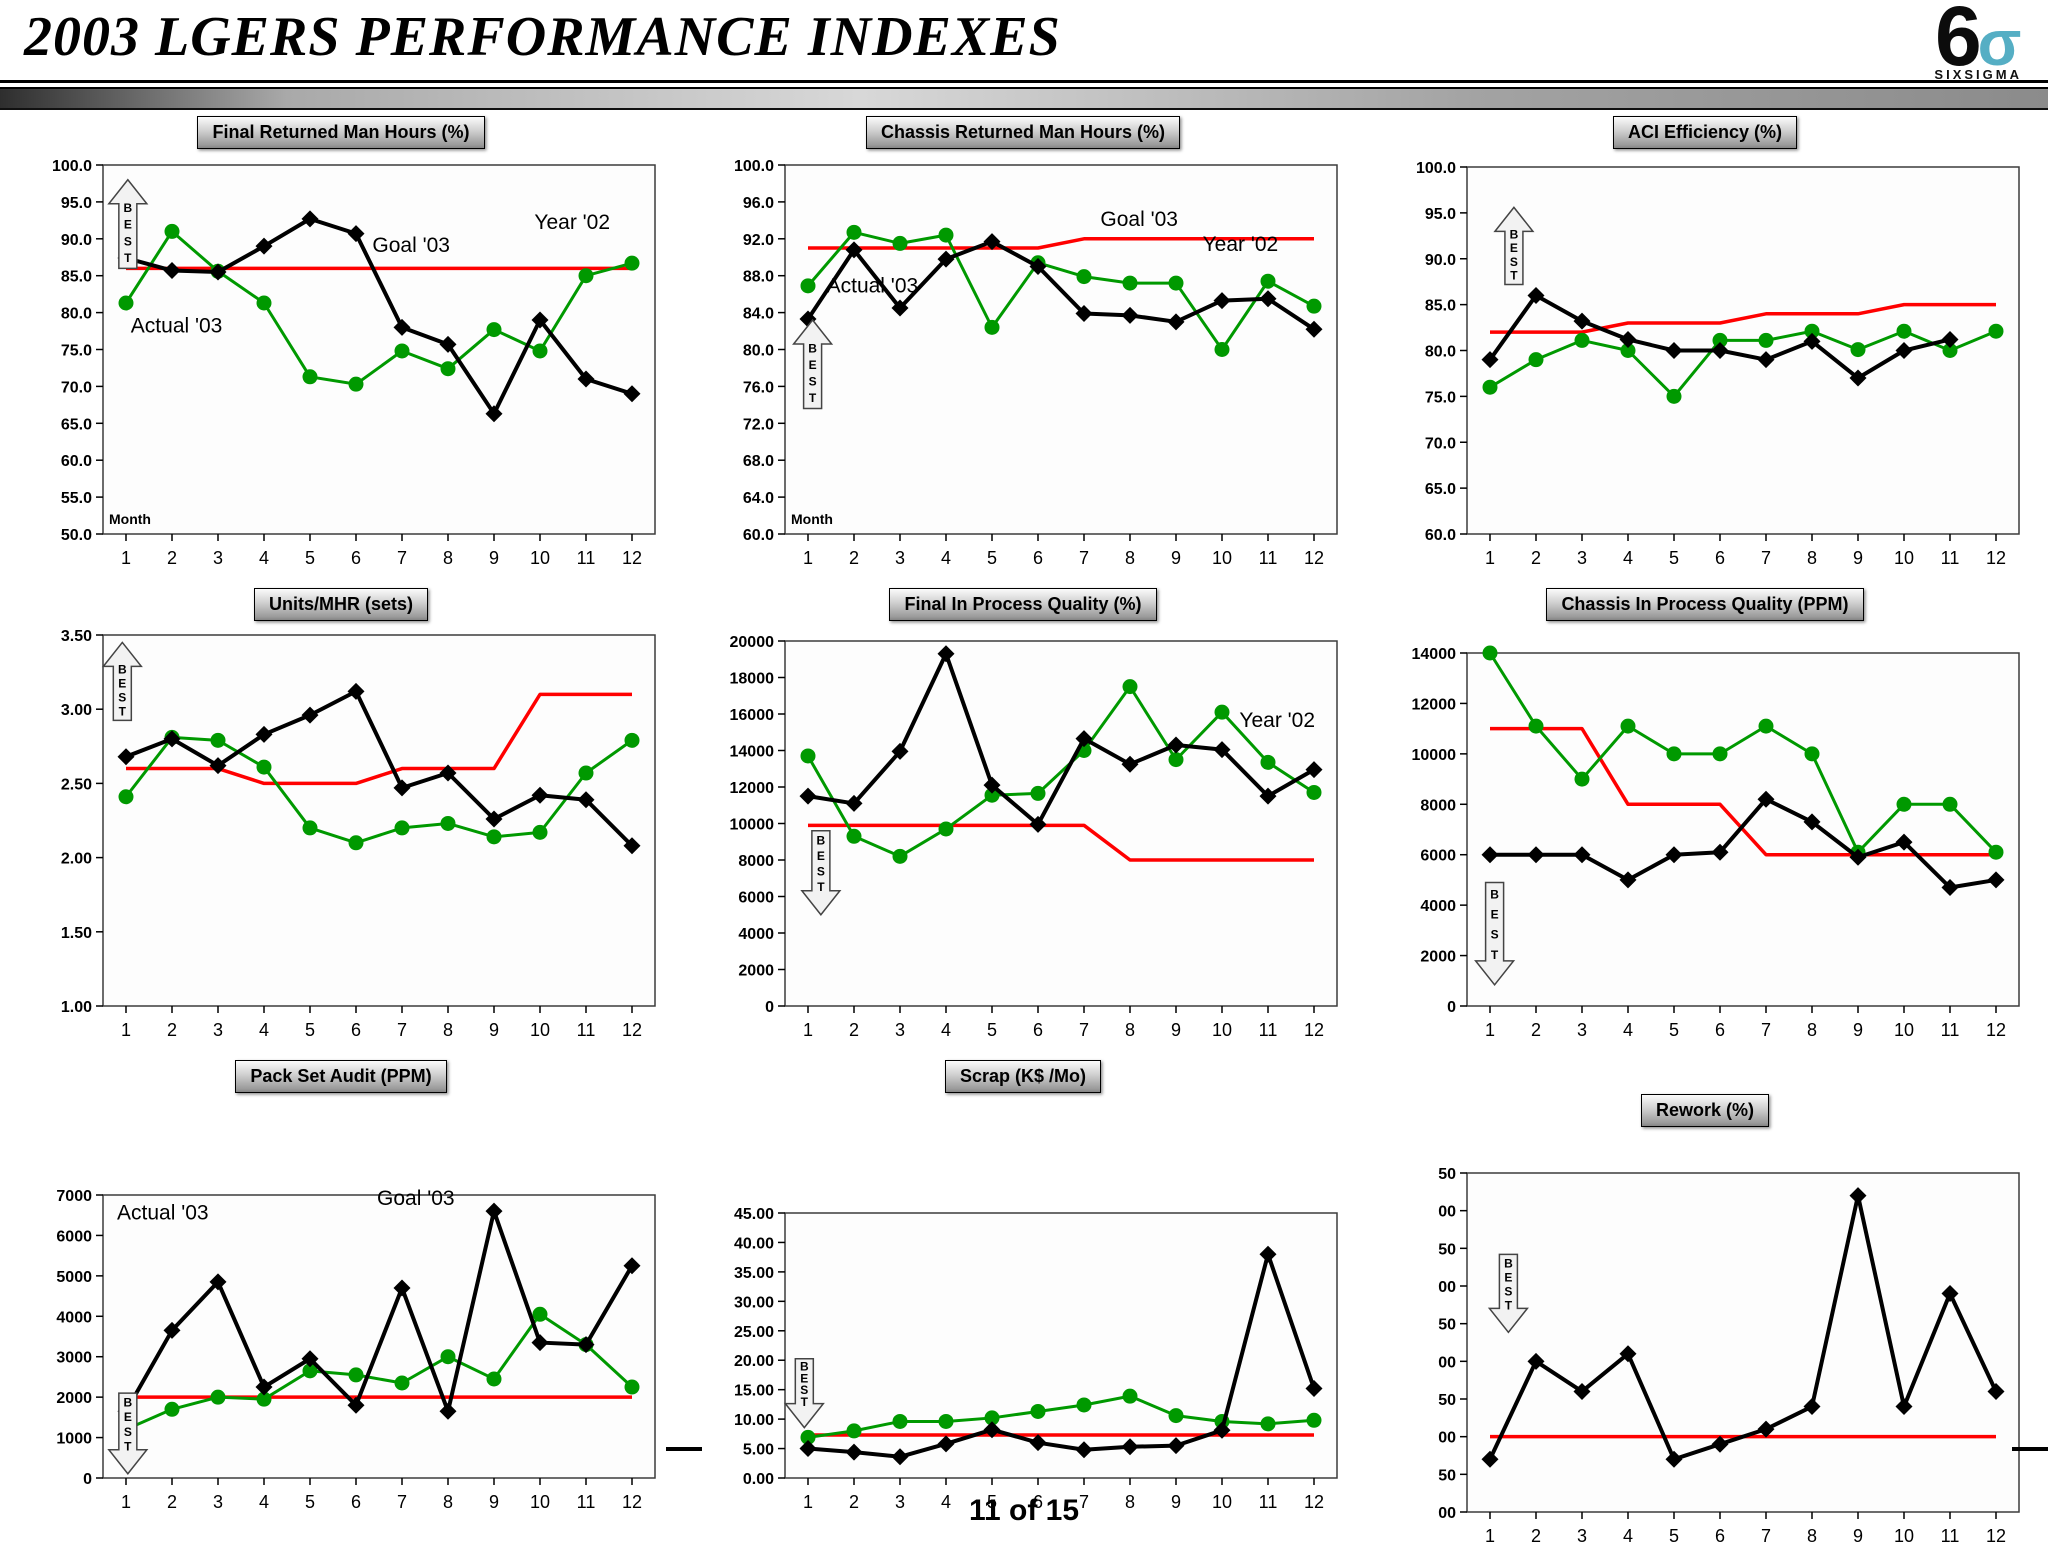 Image resolution: width=2048 pixels, height=1554 pixels. Describe the element at coordinates (1024, 1510) in the screenshot. I see `page-number: 11 of 15` at that location.